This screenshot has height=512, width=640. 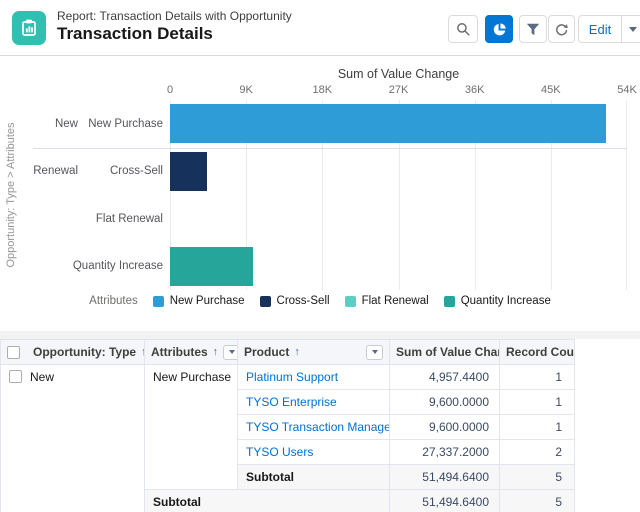 What do you see at coordinates (398, 74) in the screenshot?
I see `chart-title: Sum of Value Change` at bounding box center [398, 74].